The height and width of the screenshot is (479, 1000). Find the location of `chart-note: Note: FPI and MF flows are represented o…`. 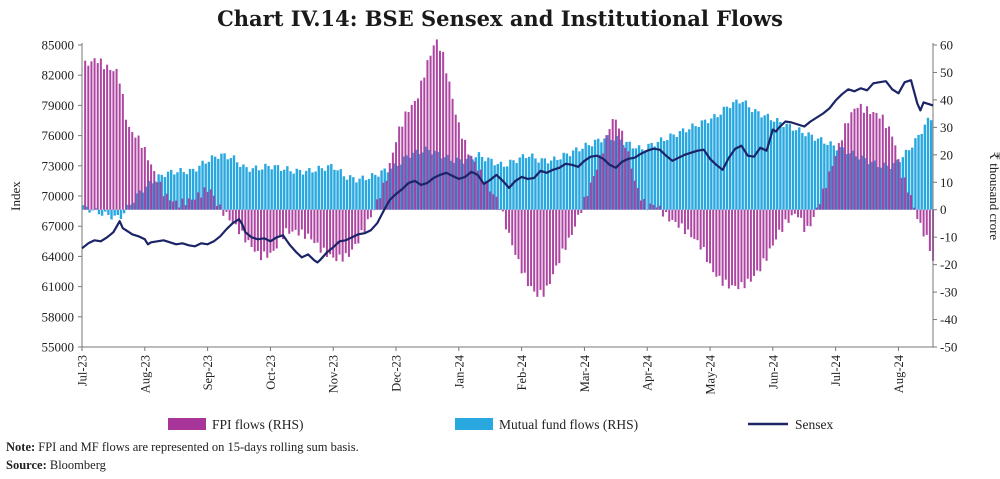

chart-note: Note: FPI and MF flows are represented o… is located at coordinates (182, 447).